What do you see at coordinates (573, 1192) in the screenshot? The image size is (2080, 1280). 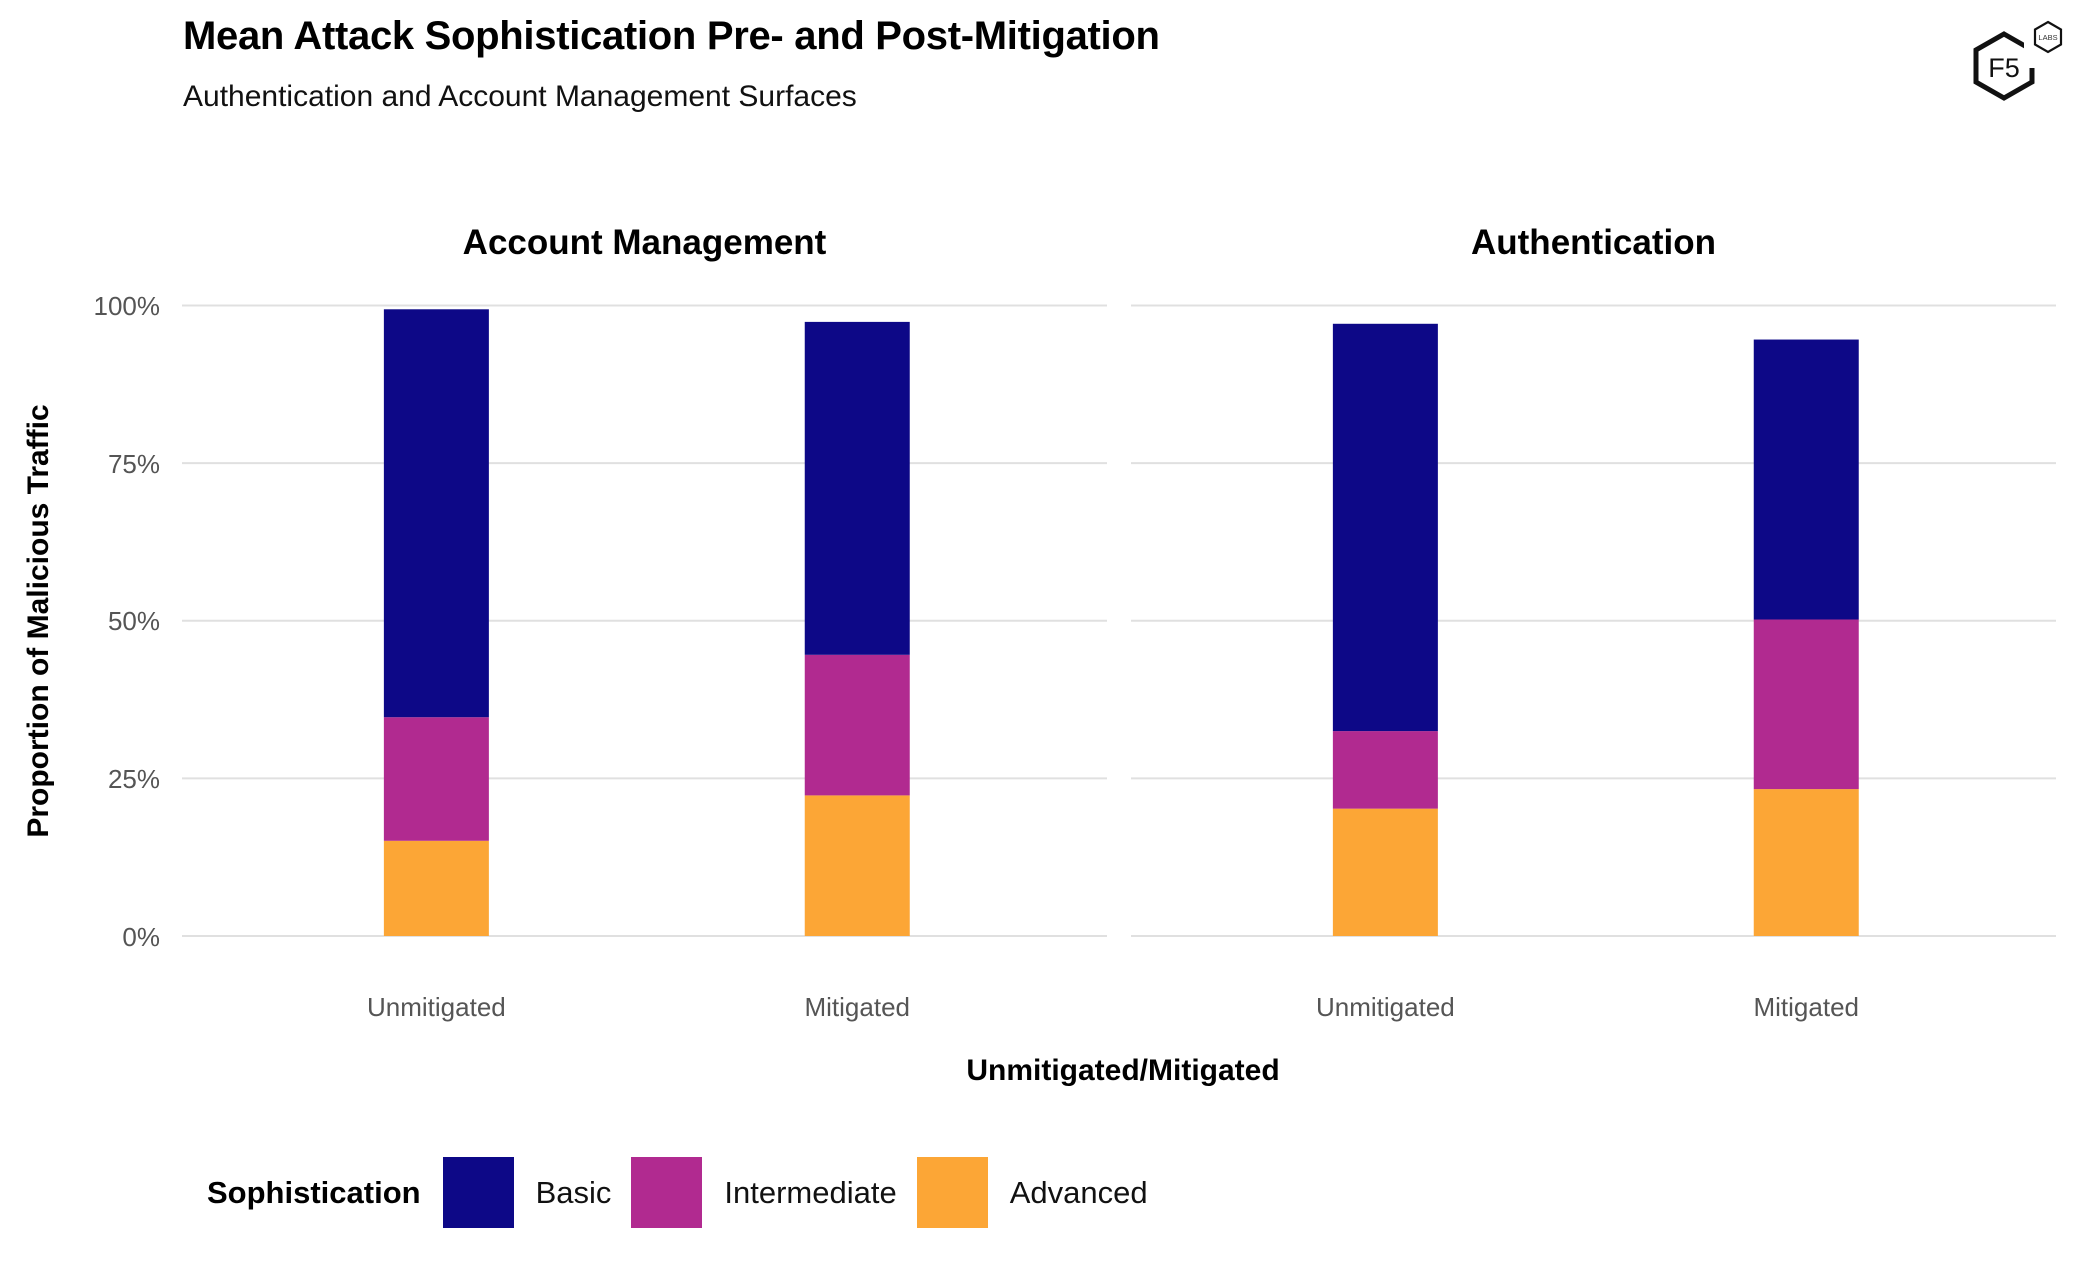 I see `legend-label-basic: Basic` at bounding box center [573, 1192].